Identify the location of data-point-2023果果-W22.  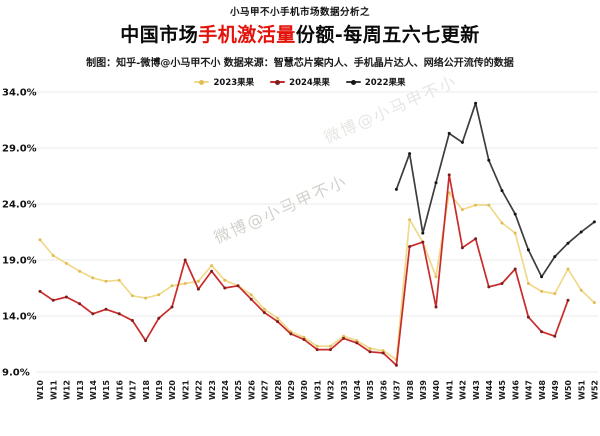
(198, 281).